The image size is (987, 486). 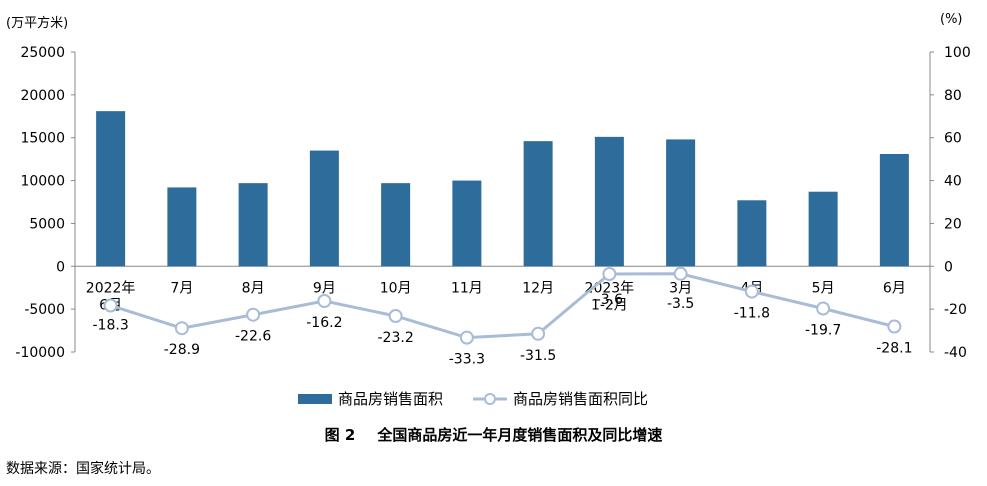 I want to click on x-tick-label: 8月, so click(x=253, y=288).